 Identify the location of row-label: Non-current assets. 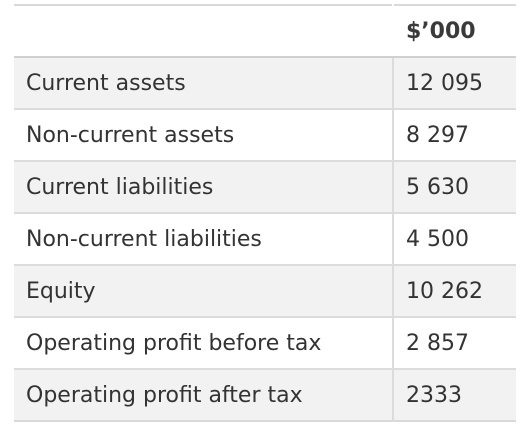
(203, 135).